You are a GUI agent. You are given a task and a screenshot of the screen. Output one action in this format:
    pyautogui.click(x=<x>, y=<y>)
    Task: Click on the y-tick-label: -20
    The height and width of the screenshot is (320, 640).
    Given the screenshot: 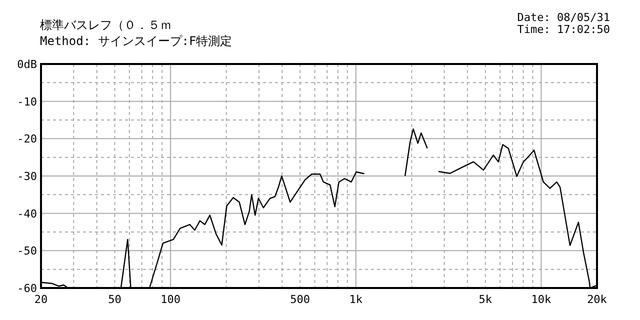 What is the action you would take?
    pyautogui.click(x=27, y=139)
    